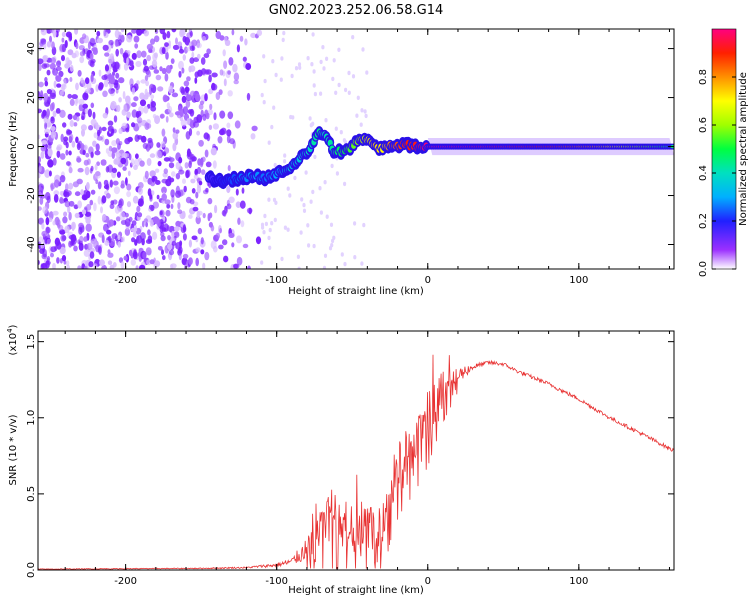 The image size is (750, 600). Describe the element at coordinates (356, 590) in the screenshot. I see `snr-x-label: Height of straight line (km)` at that location.